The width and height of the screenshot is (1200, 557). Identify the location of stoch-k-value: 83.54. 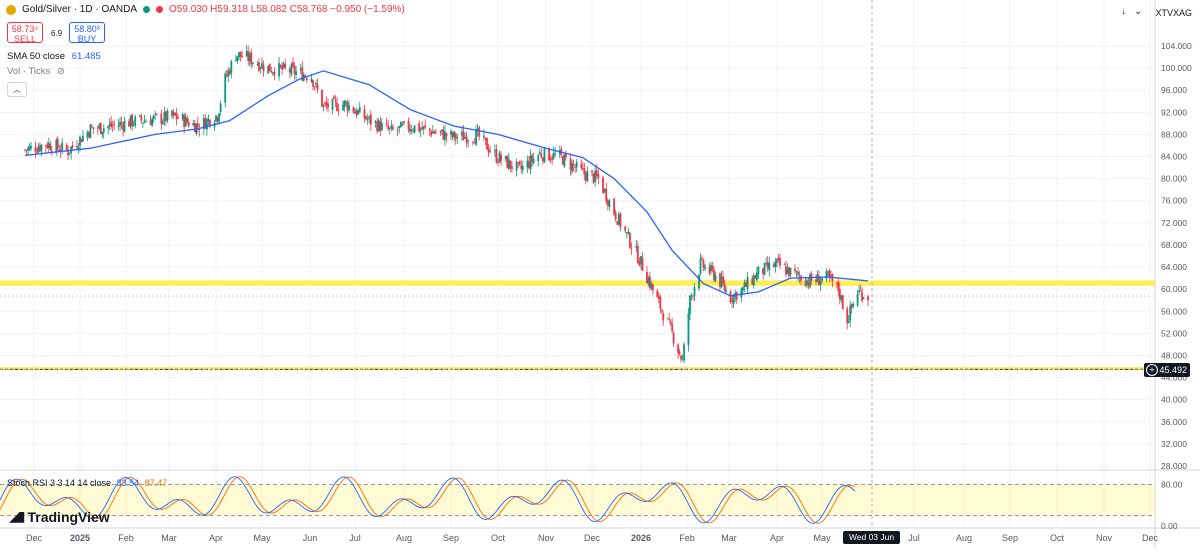
(128, 483).